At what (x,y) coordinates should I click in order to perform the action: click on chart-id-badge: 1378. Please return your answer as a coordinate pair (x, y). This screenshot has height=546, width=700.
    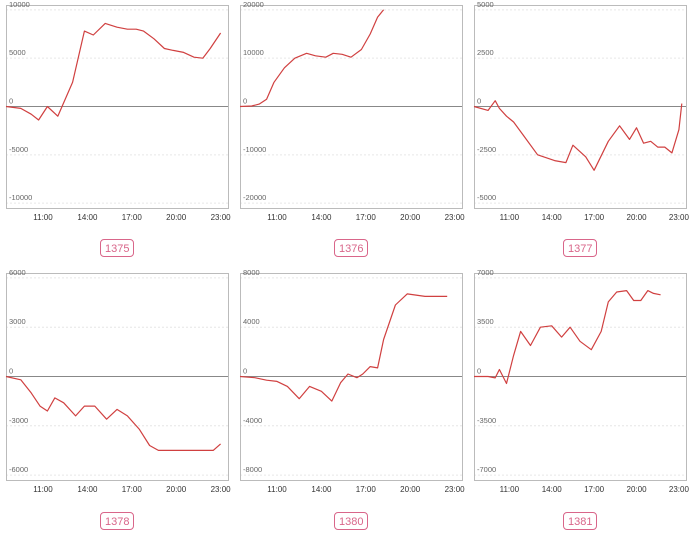
    Looking at the image, I should click on (117, 521).